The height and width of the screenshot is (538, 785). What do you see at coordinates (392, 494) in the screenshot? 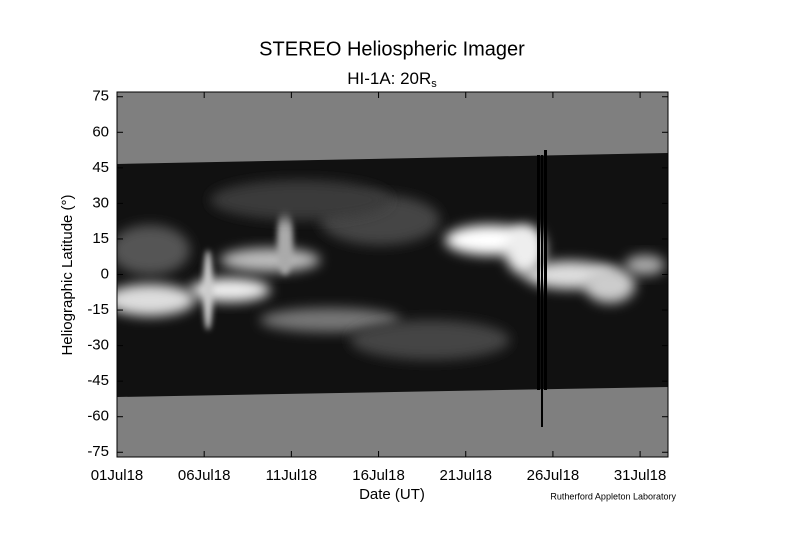
I see `x-axis-label: Date (UT)` at bounding box center [392, 494].